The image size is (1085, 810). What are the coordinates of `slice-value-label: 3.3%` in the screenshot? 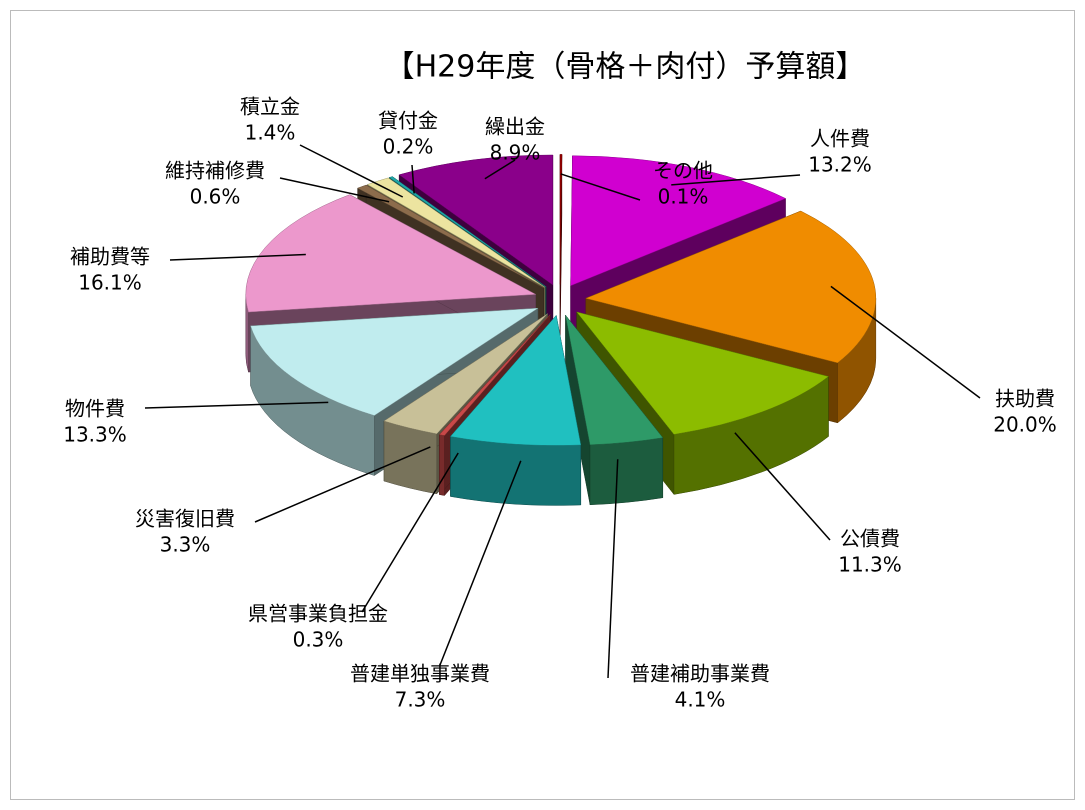 It's located at (185, 545).